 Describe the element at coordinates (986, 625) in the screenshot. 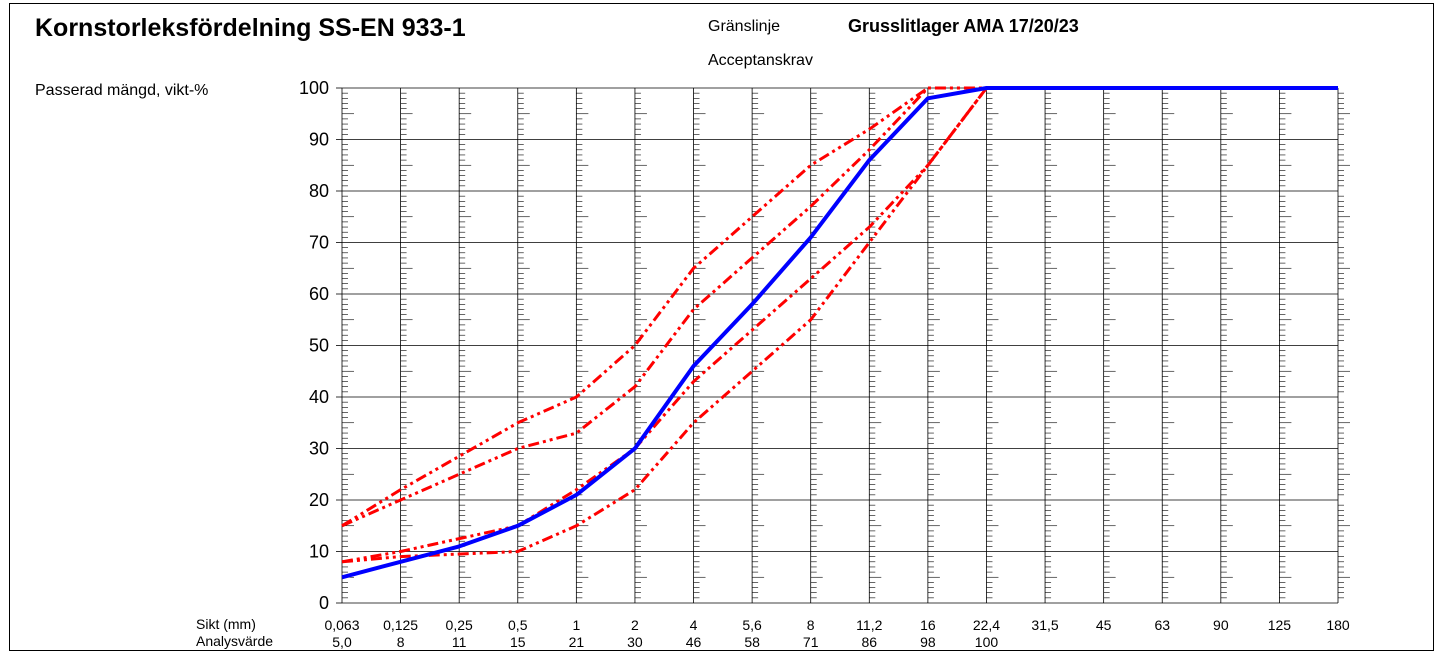

I see `sieve-tick-label: 22,4` at that location.